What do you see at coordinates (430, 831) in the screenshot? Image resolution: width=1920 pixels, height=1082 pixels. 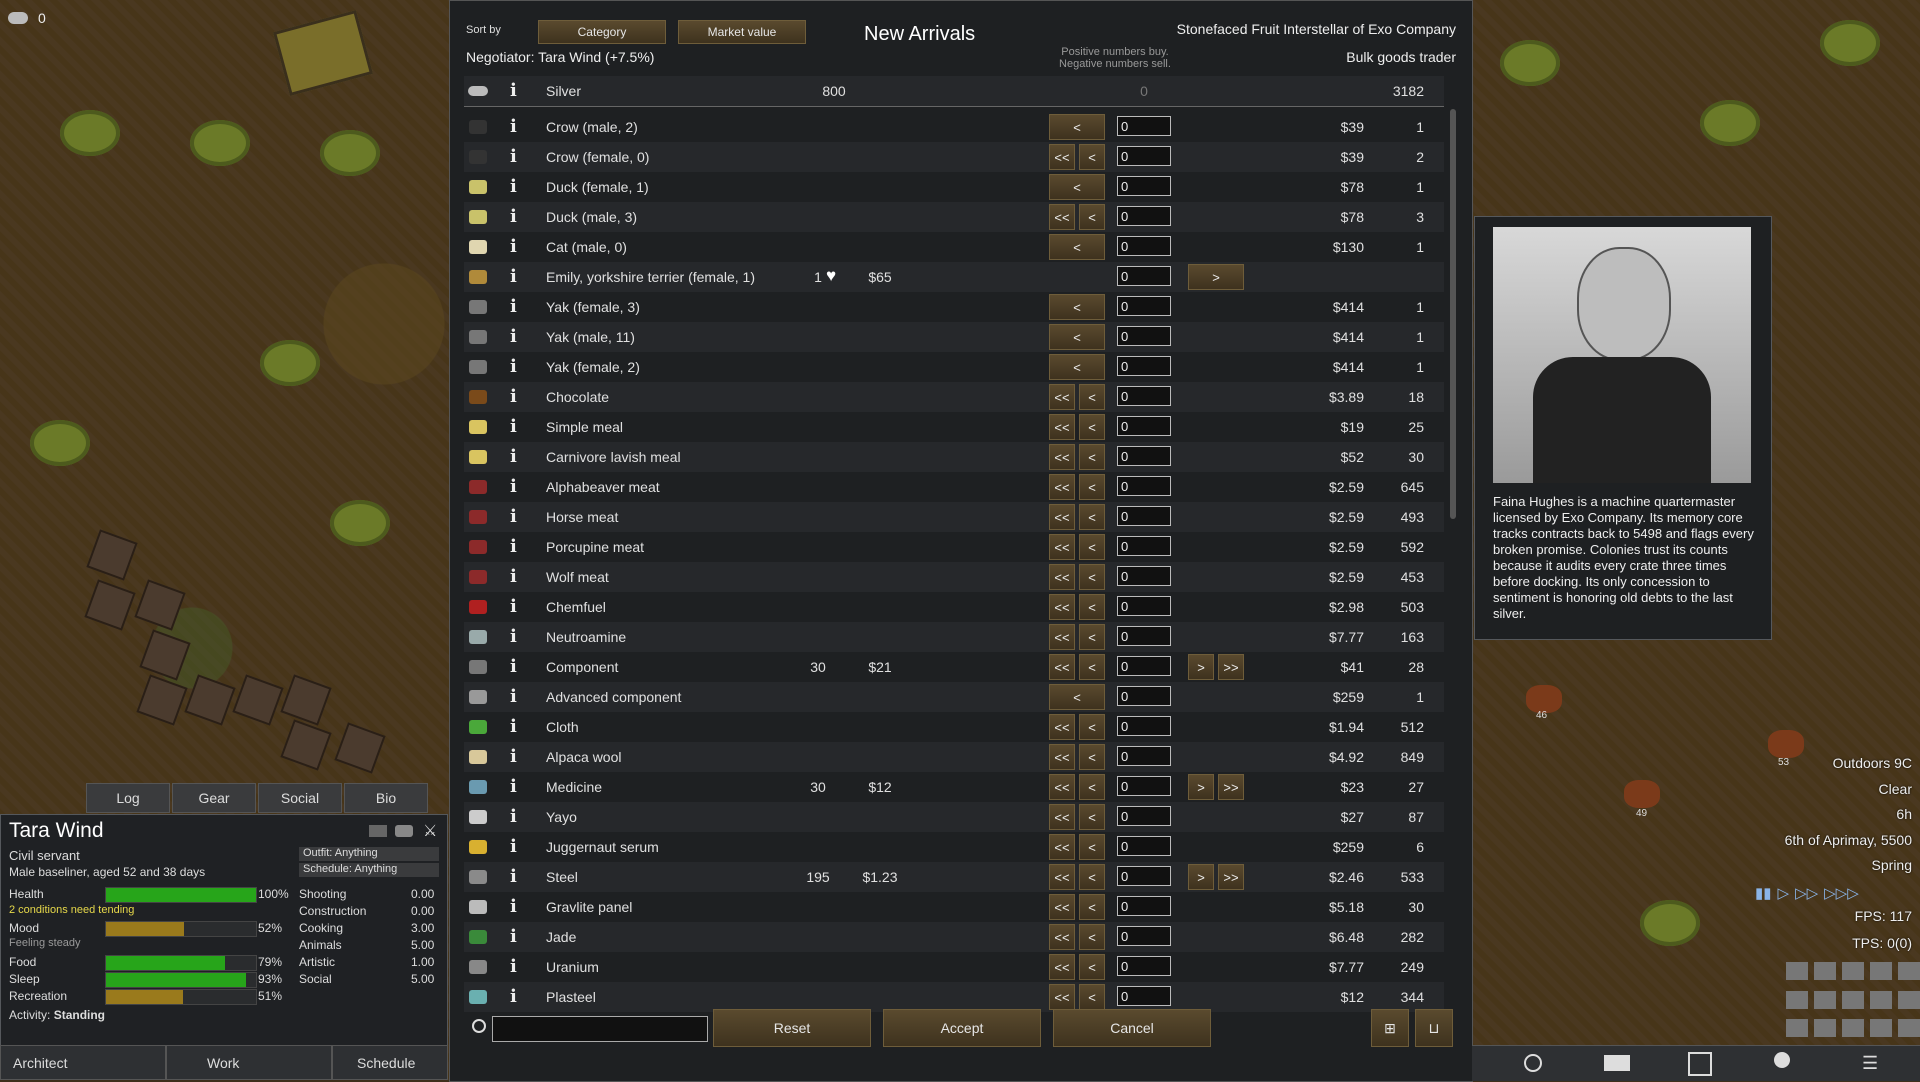 I see `draft-icon: ⚔` at bounding box center [430, 831].